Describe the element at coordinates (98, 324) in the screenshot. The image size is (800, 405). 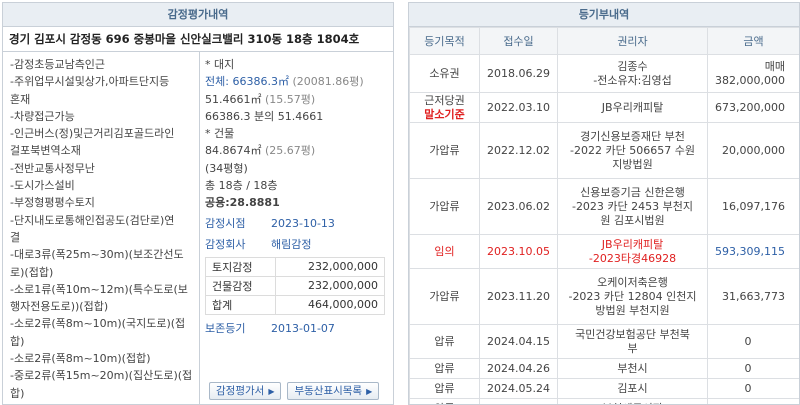
I see `location-note: -소로2류(폭8m~10m)(국지도로)(접` at that location.